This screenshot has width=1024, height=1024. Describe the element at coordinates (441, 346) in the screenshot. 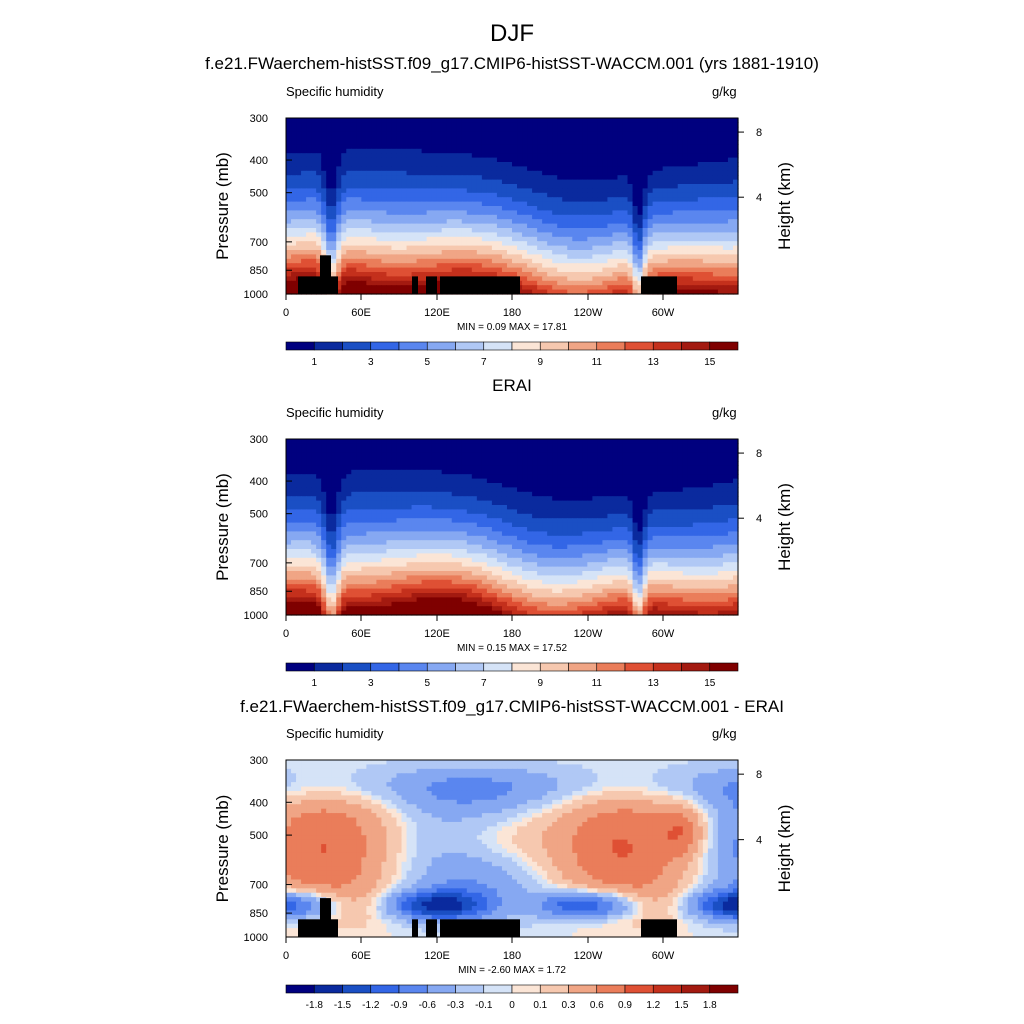

I see `colorbar-swatch` at that location.